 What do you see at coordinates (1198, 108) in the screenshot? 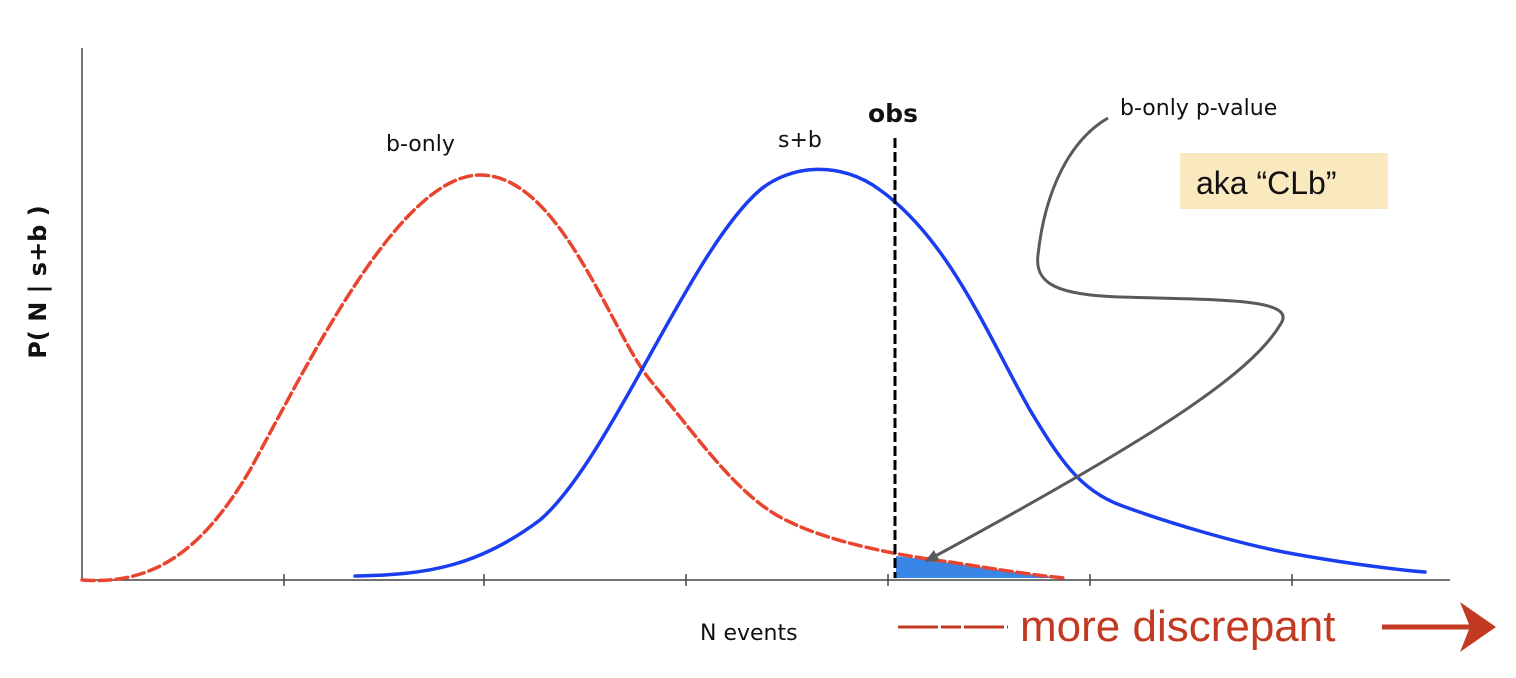
I see `p-value-annotation: b-only p-value` at bounding box center [1198, 108].